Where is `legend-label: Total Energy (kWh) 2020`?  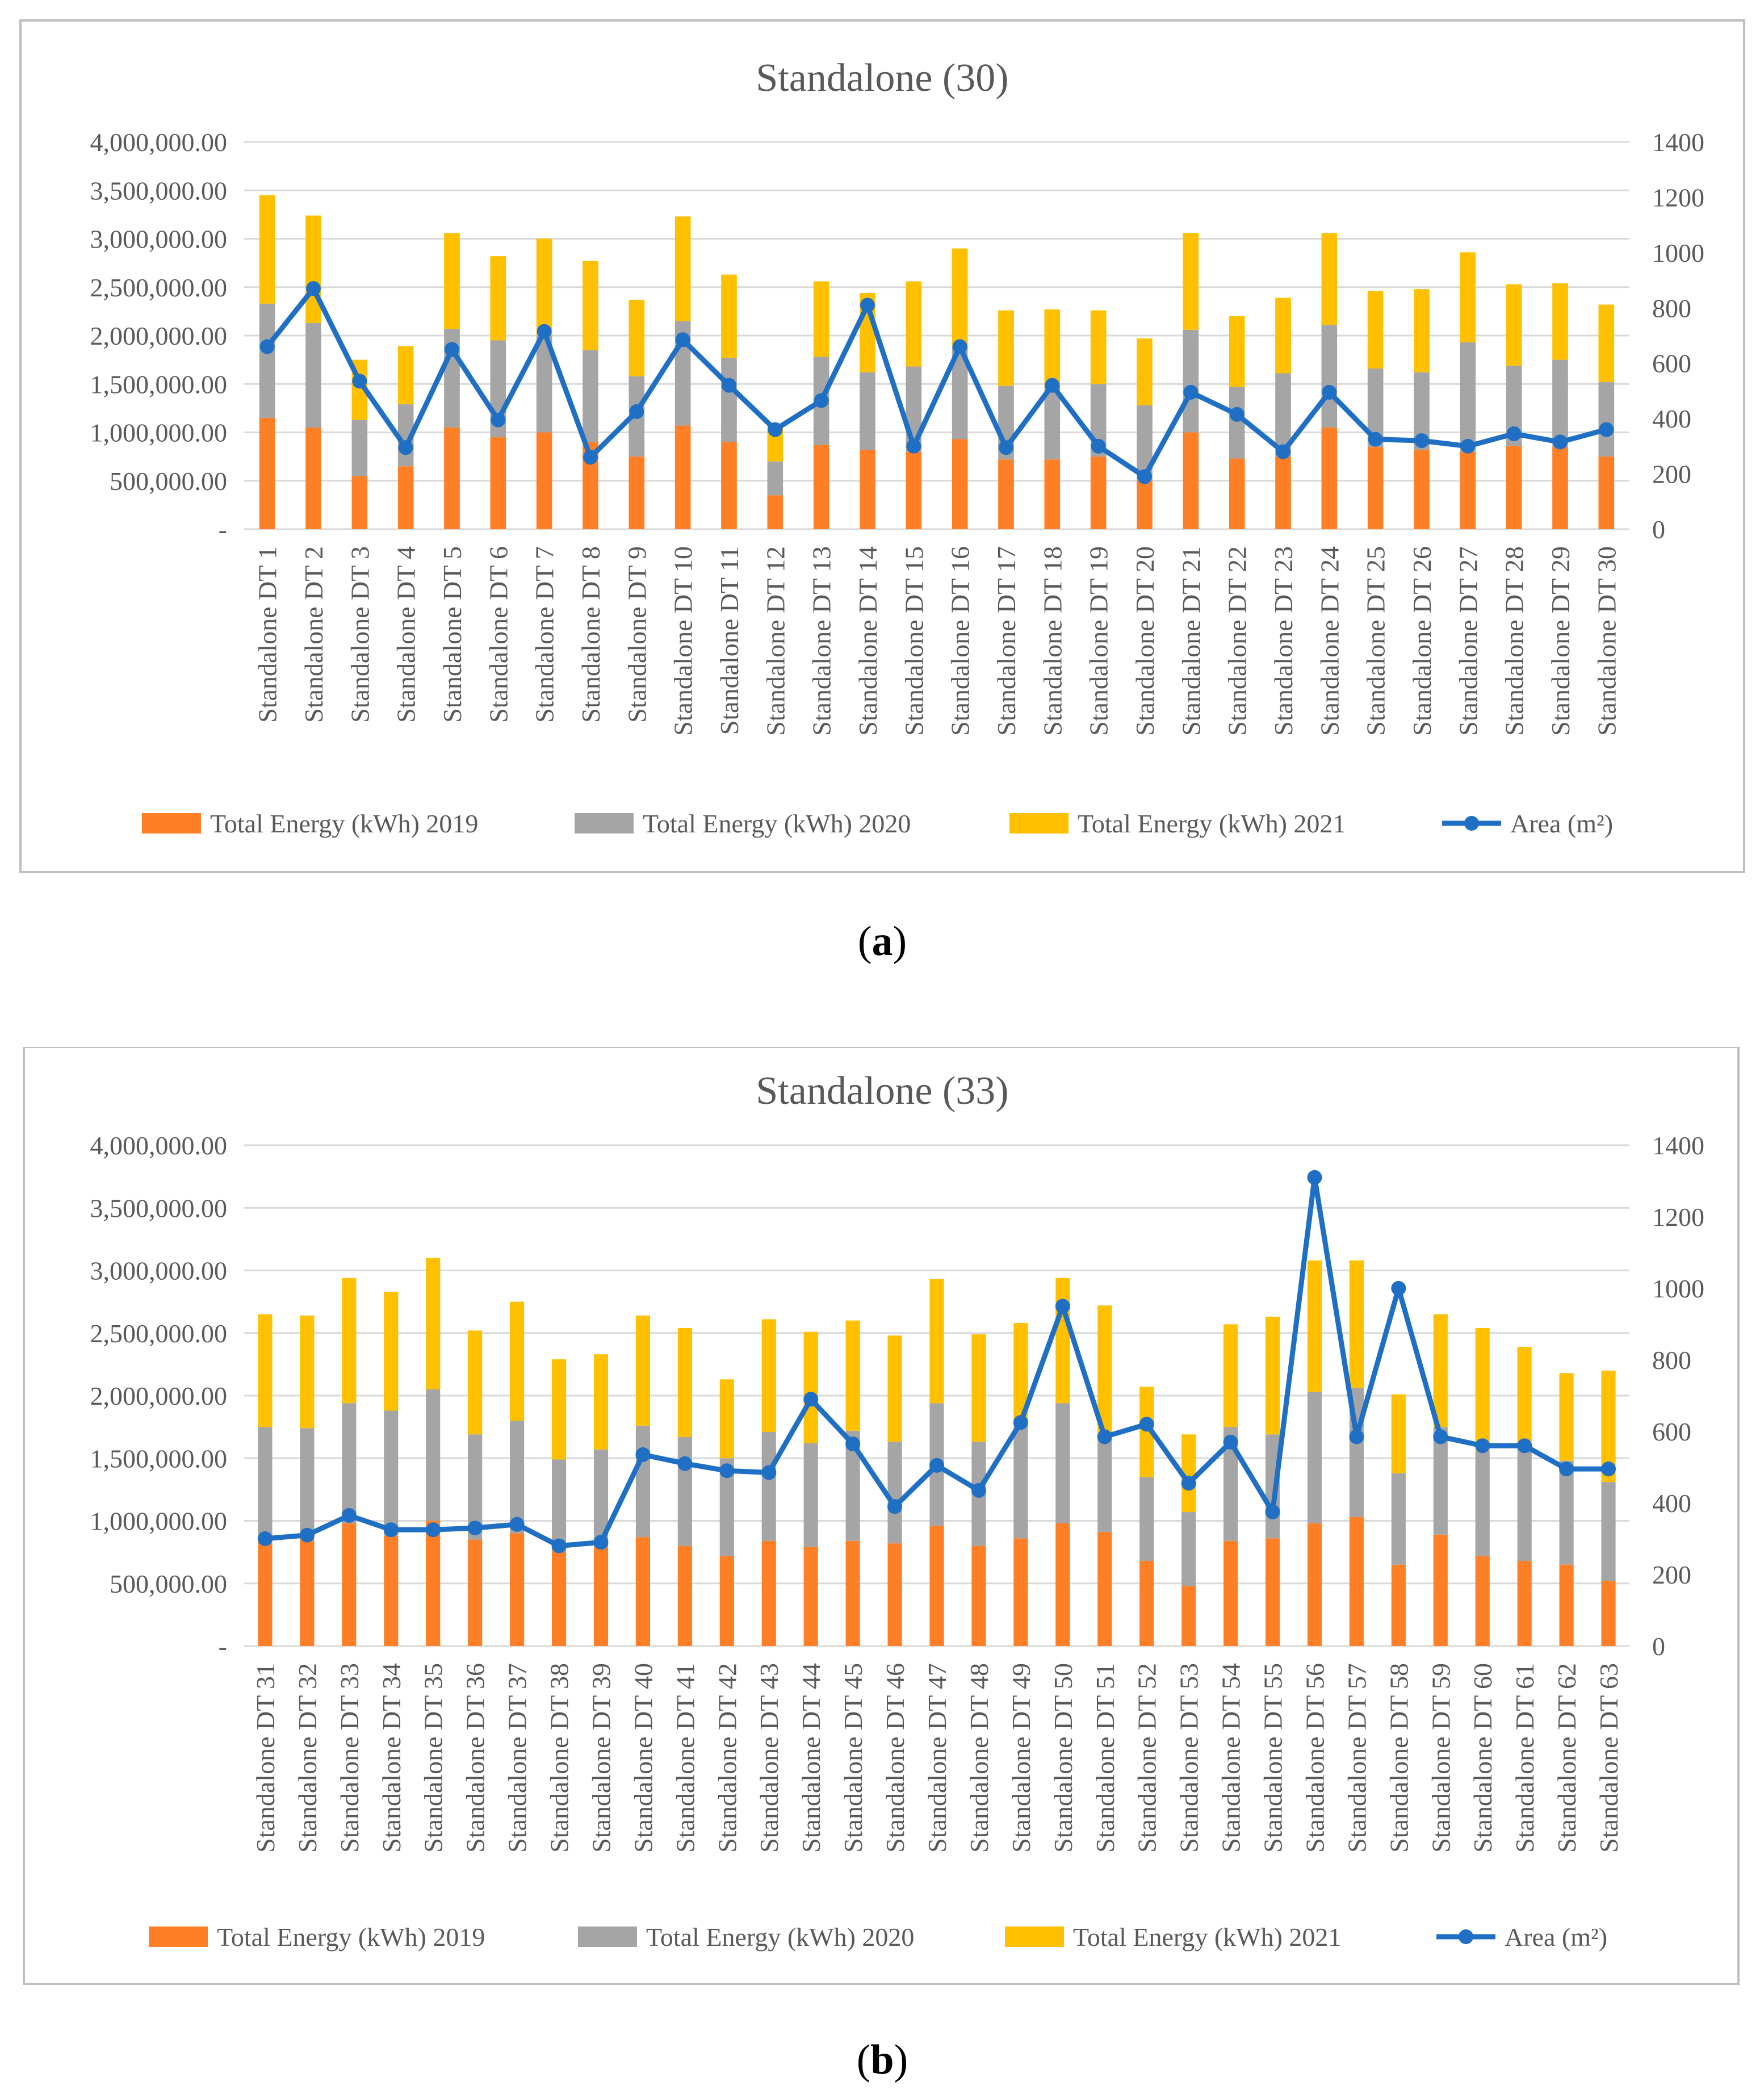 legend-label: Total Energy (kWh) 2020 is located at coordinates (780, 1937).